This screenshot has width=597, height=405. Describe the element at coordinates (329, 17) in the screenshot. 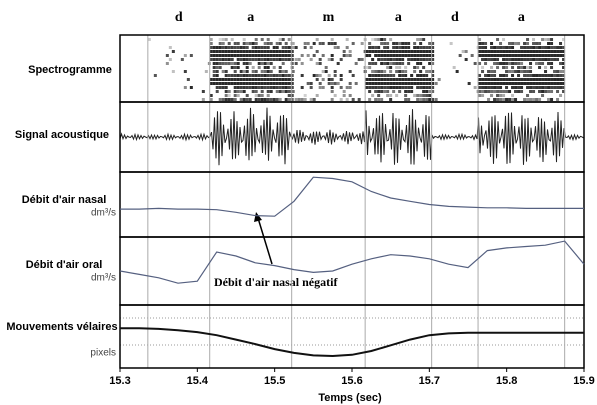

I see `segment-label: m` at that location.